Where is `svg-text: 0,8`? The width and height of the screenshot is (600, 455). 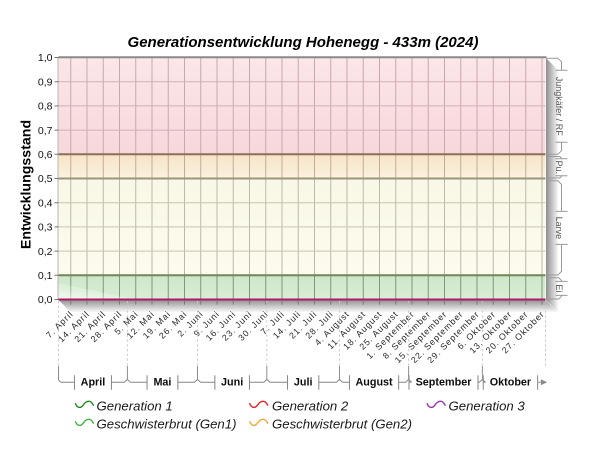
svg-text: 0,8 is located at coordinates (45, 107).